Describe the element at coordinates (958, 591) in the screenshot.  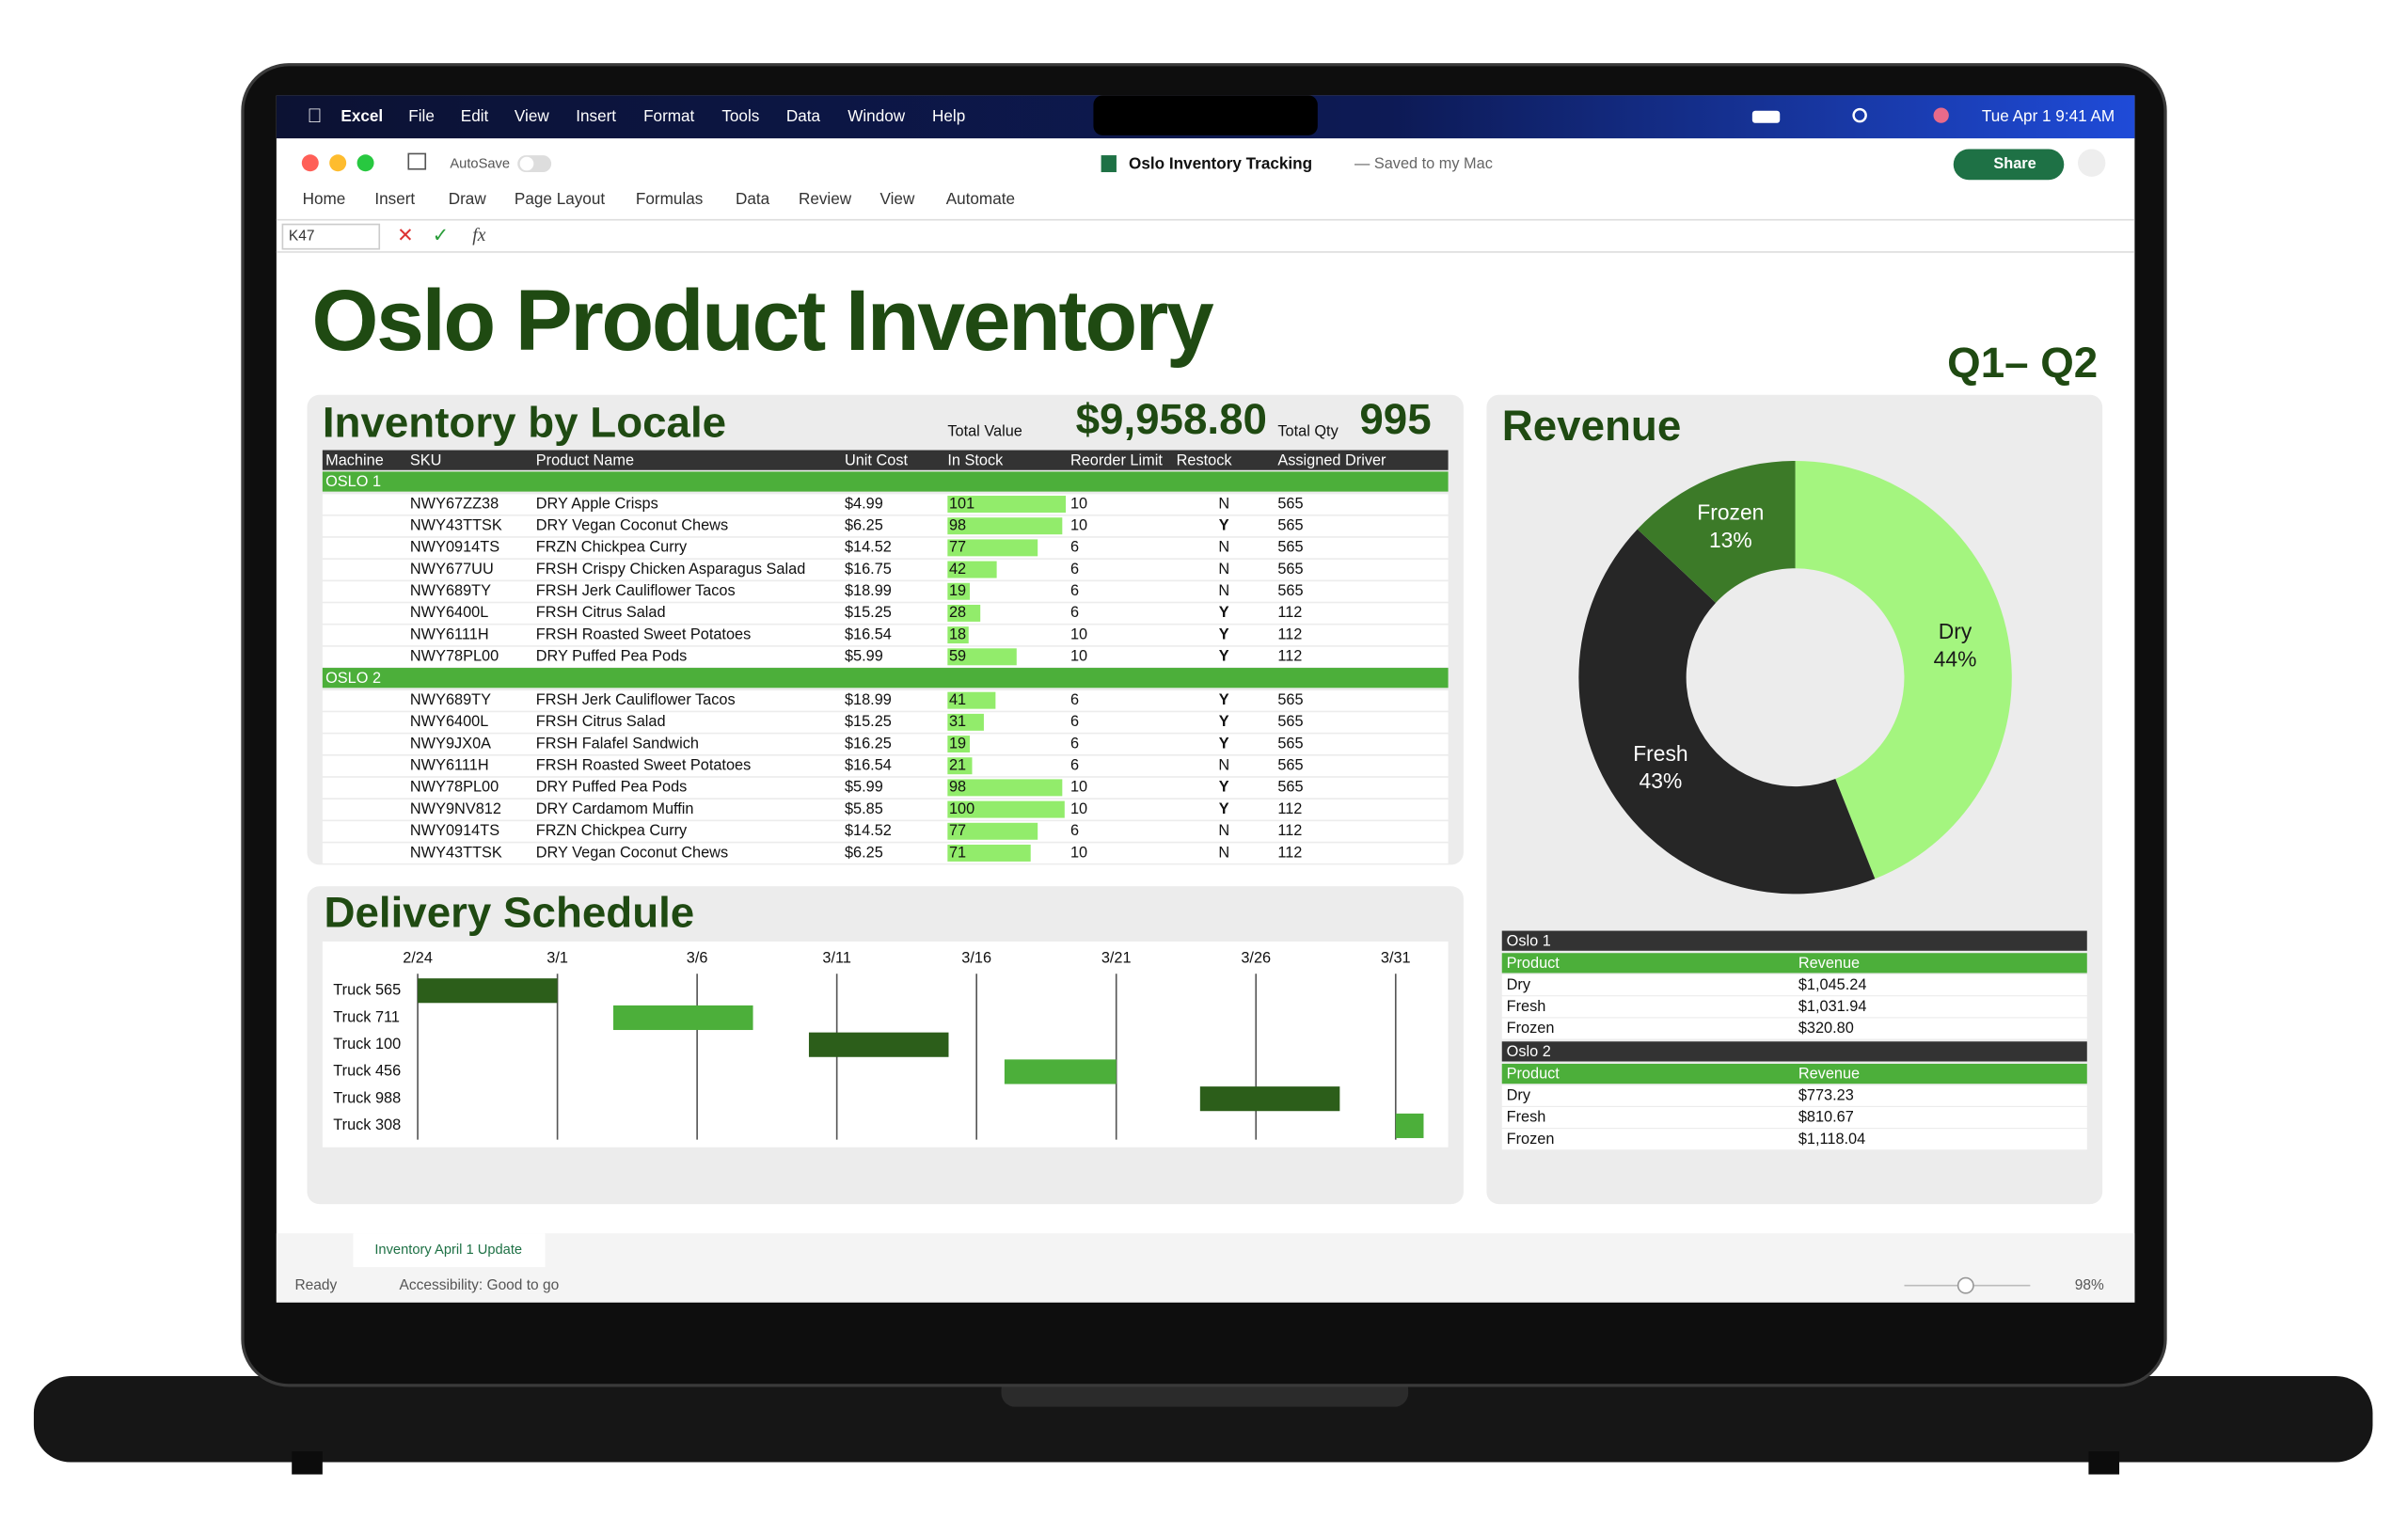
I see `in-stock: 19` at that location.